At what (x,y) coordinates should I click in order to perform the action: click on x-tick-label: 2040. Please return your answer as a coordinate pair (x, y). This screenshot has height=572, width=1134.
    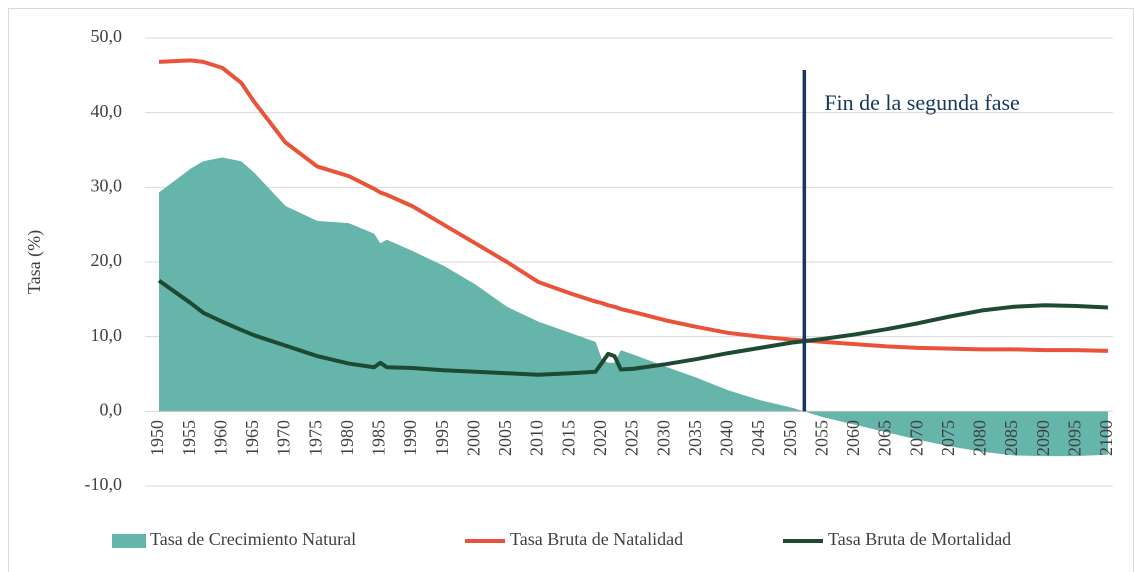
    Looking at the image, I should click on (727, 438).